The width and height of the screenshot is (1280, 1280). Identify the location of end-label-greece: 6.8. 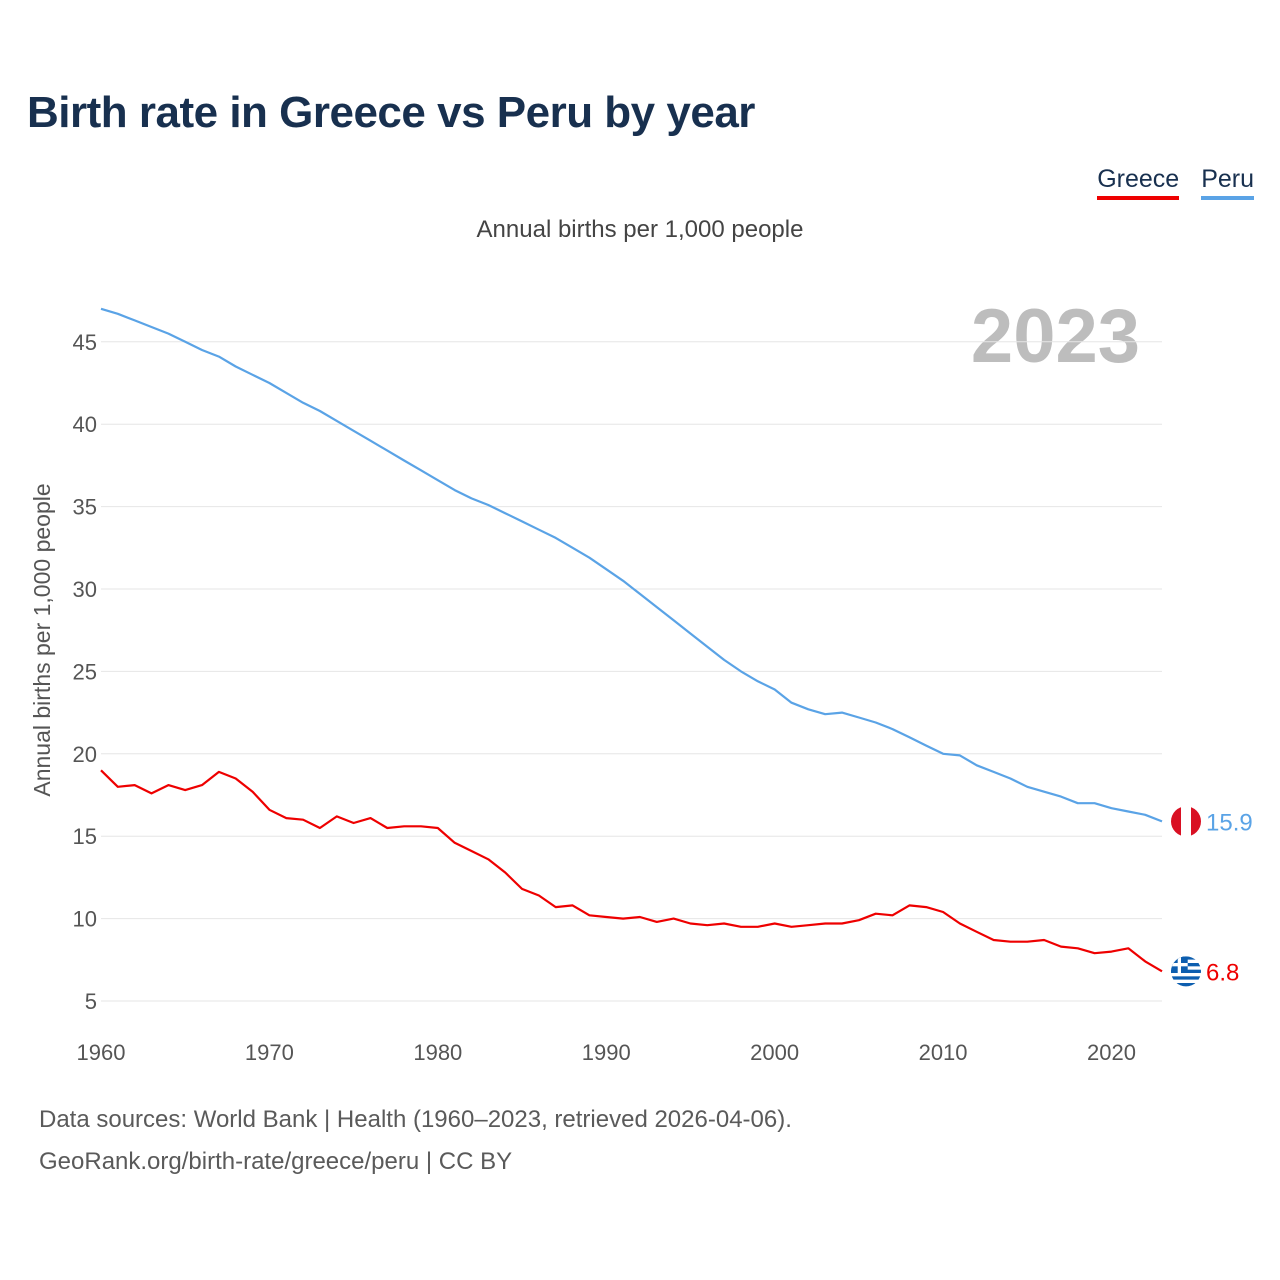
(1222, 972).